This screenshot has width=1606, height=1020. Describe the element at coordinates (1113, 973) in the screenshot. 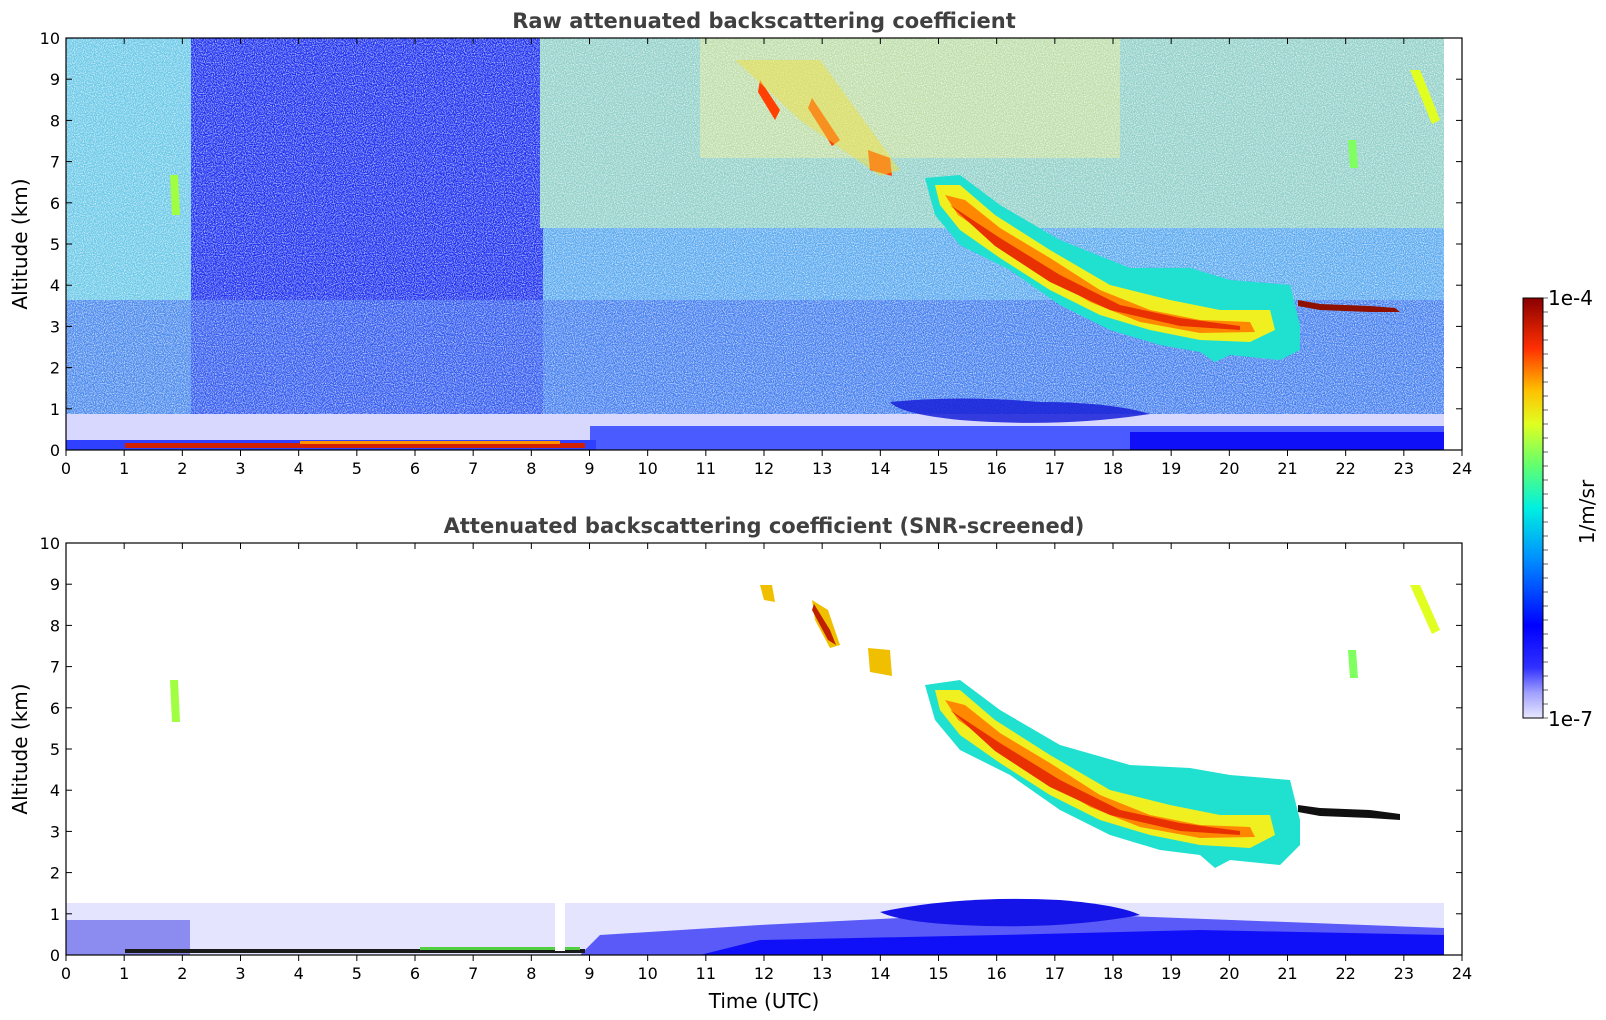

I see `bottom-x-tick-label: 18` at that location.